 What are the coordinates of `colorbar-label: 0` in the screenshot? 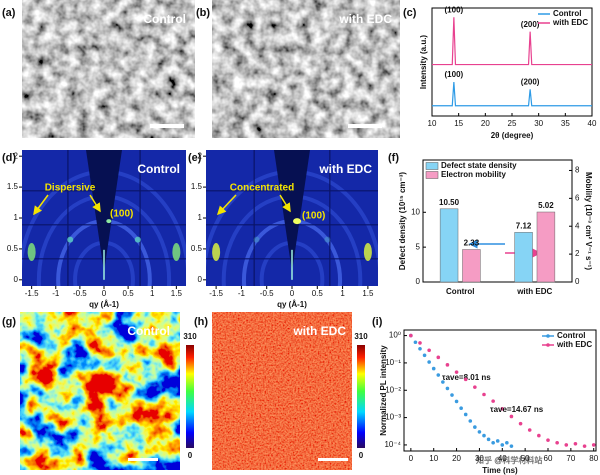 It's located at (190, 455).